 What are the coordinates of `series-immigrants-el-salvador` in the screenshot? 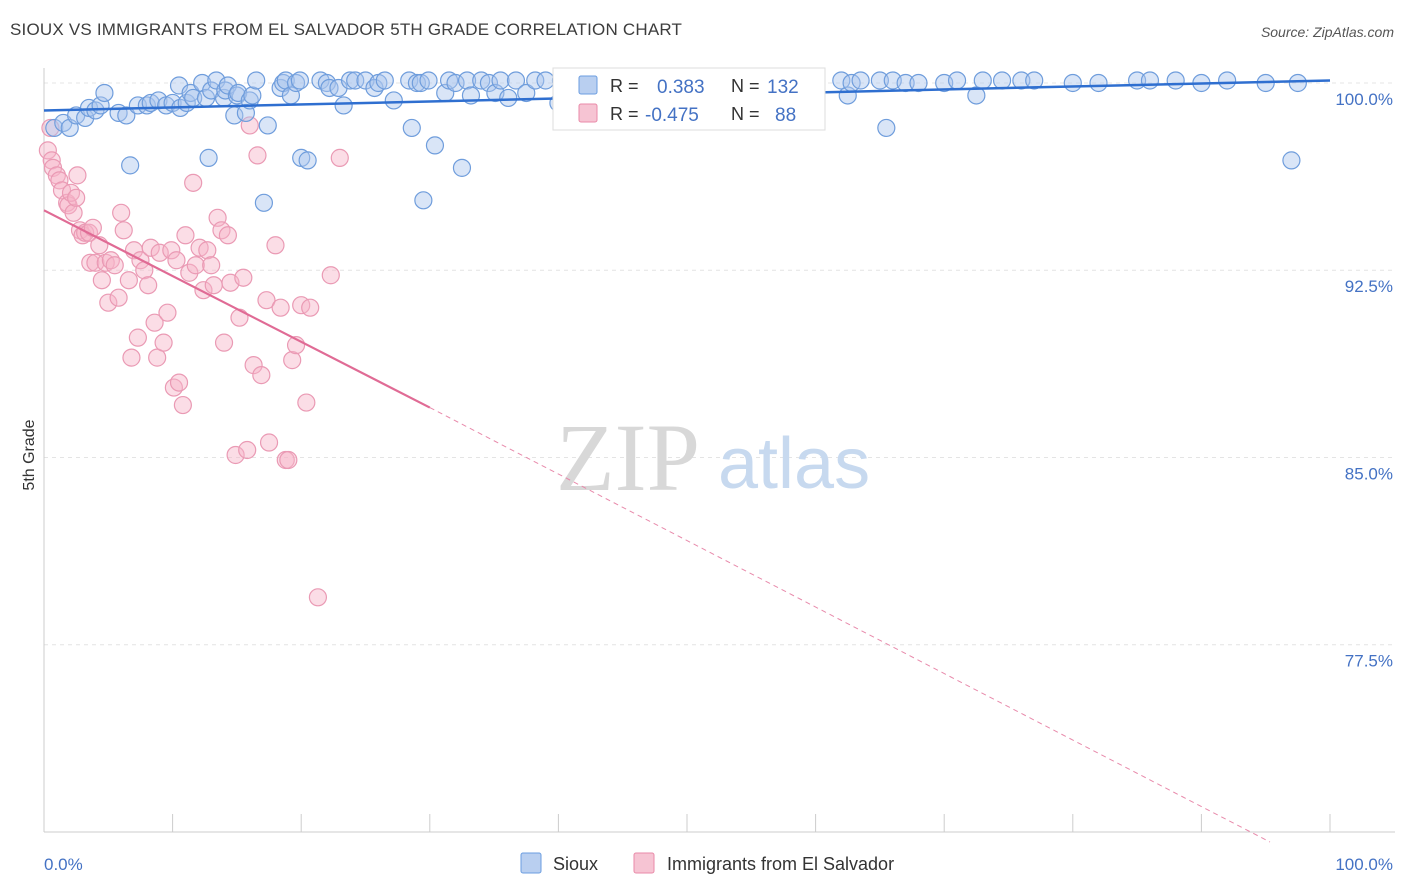 It's located at (193, 361).